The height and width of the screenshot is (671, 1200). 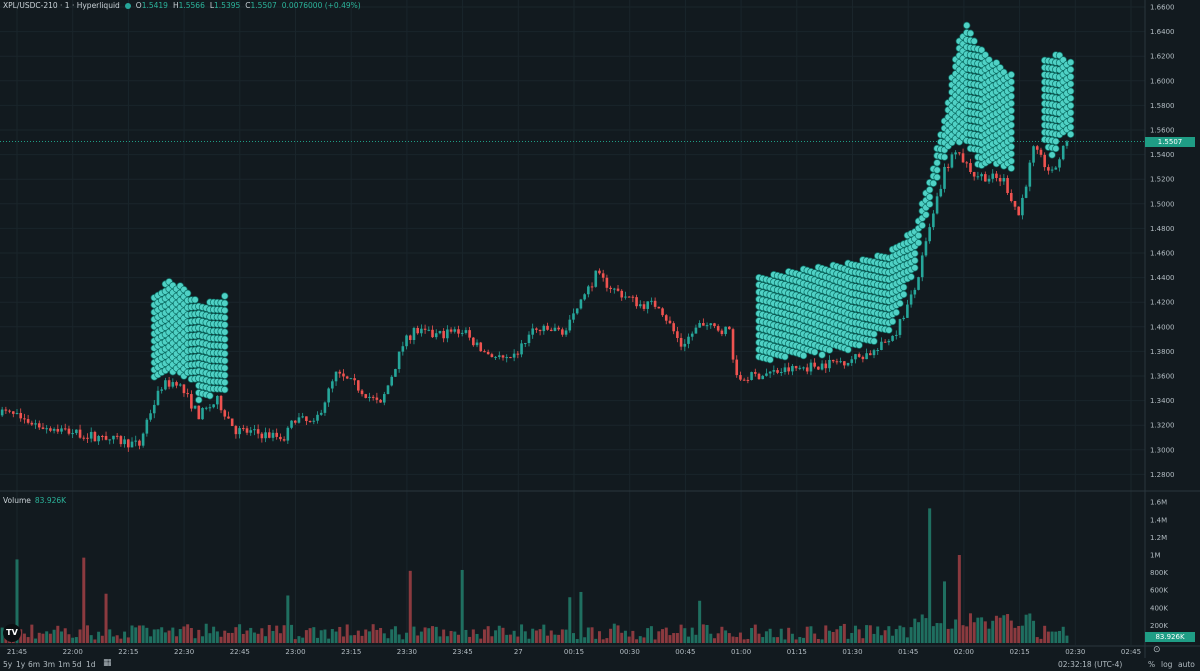 I want to click on clock: 02:32:18 (UTC-4), so click(x=1090, y=664).